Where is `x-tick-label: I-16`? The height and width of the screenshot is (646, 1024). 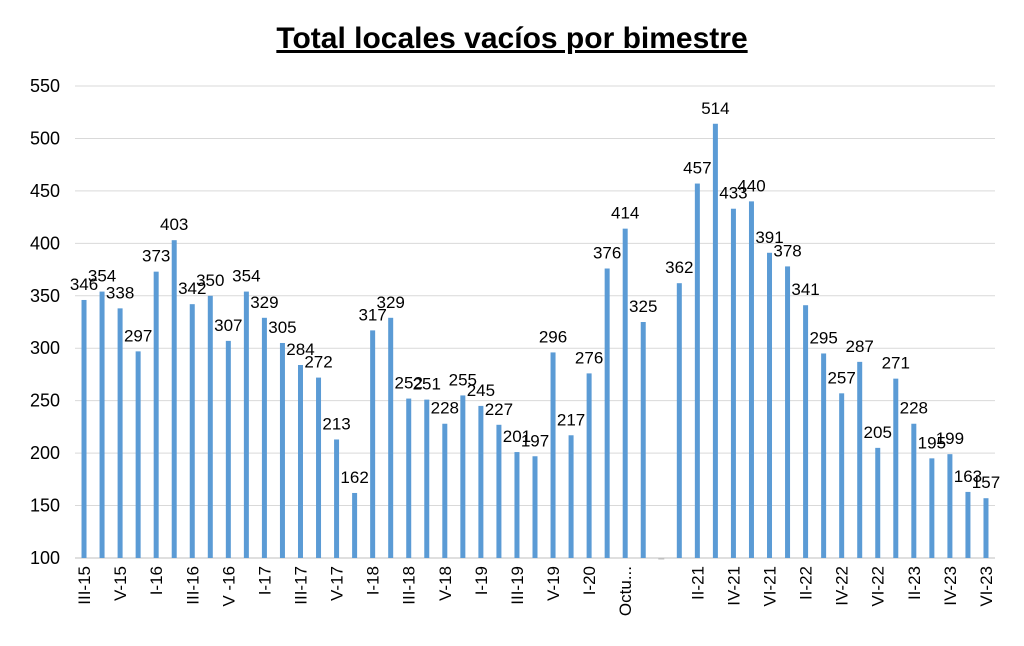 x-tick-label: I-16 is located at coordinates (156, 580).